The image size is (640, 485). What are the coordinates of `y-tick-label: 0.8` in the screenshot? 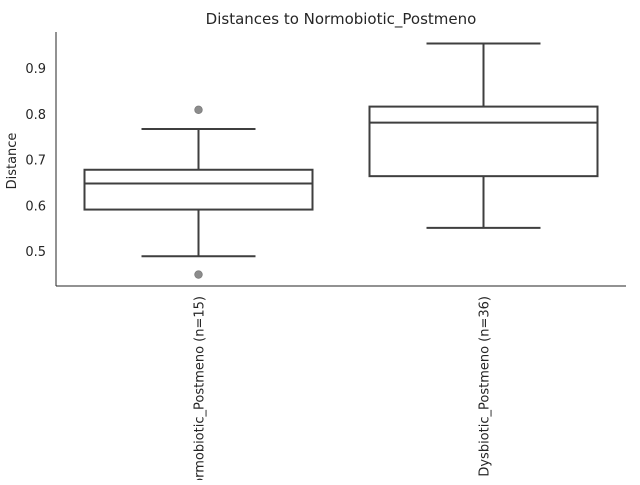 It's located at (35, 115).